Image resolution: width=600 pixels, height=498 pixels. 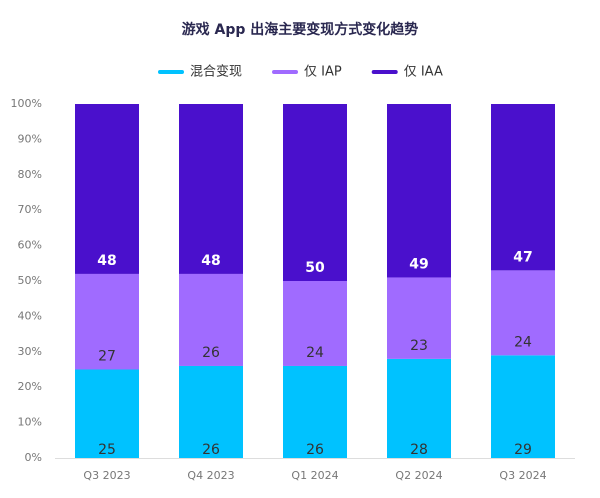 I want to click on data-label: 50, so click(x=315, y=268).